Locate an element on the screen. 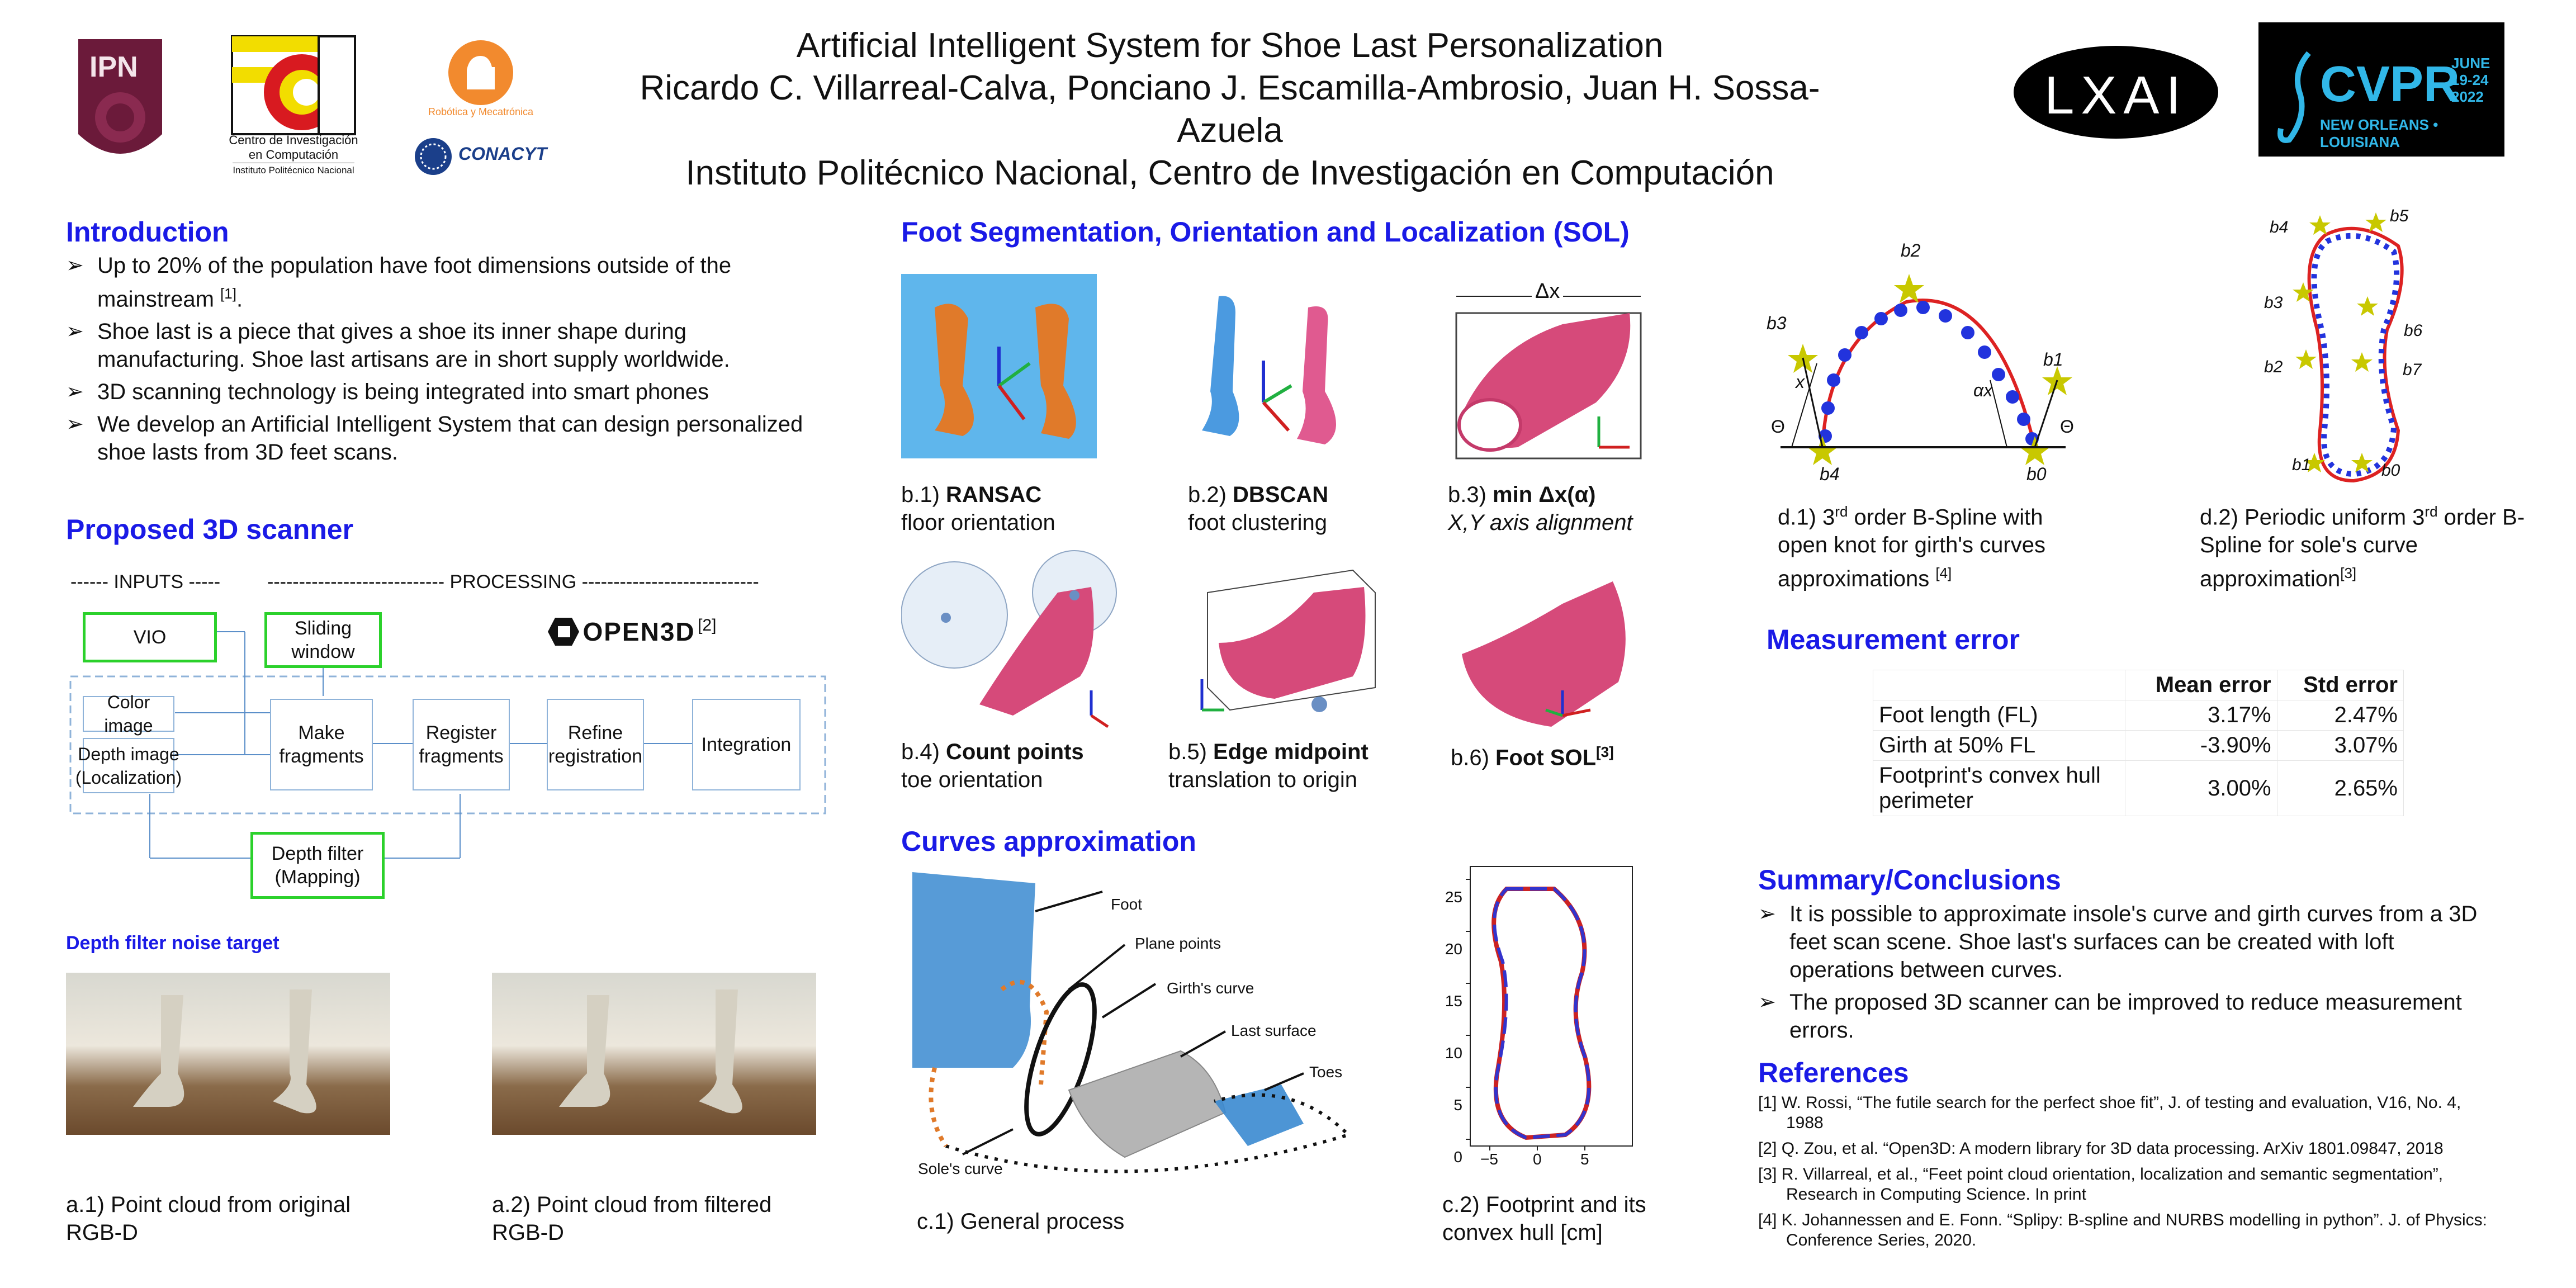 The height and width of the screenshot is (1288, 2576). caption-c2: c.2) Footprint and its convex hull [cm] is located at coordinates (1544, 1218).